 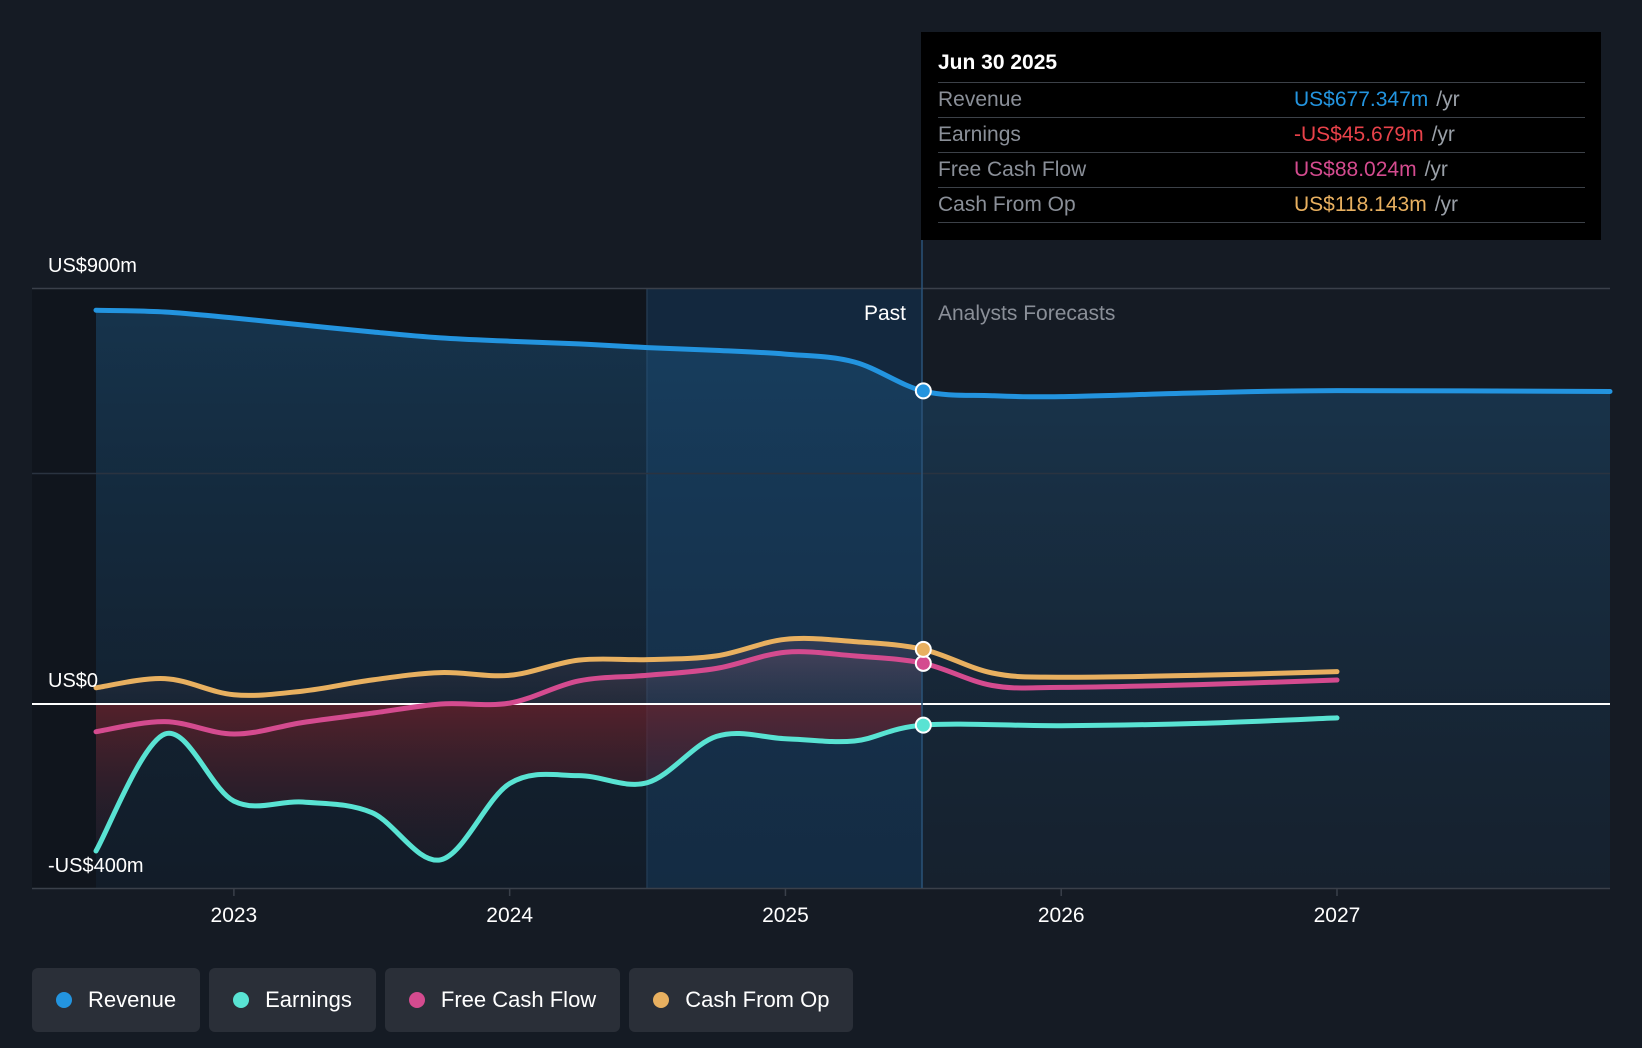 What do you see at coordinates (923, 391) in the screenshot?
I see `marker-revenue` at bounding box center [923, 391].